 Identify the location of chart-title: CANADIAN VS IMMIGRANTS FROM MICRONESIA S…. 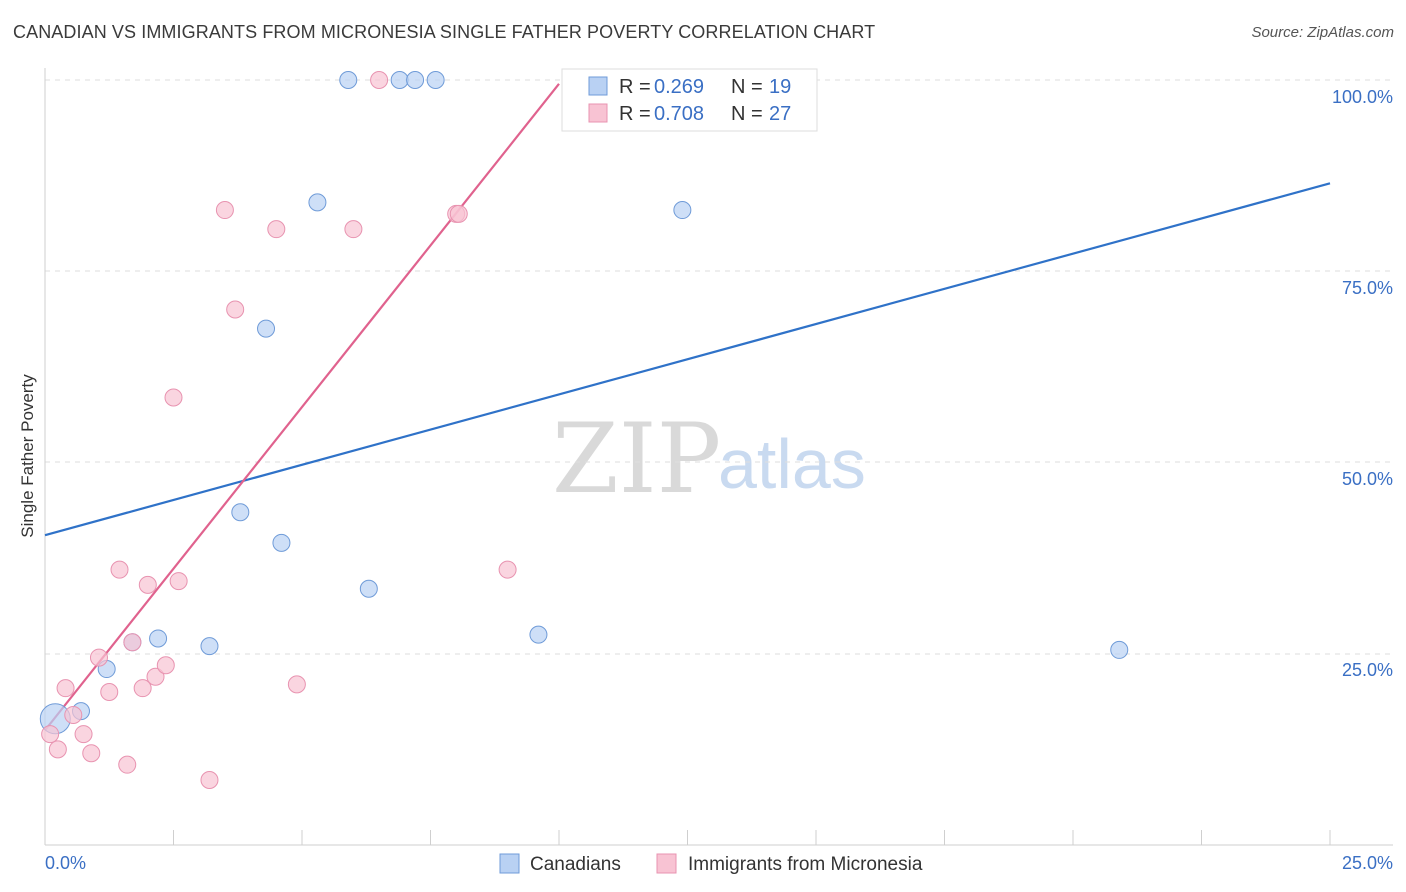
(444, 32).